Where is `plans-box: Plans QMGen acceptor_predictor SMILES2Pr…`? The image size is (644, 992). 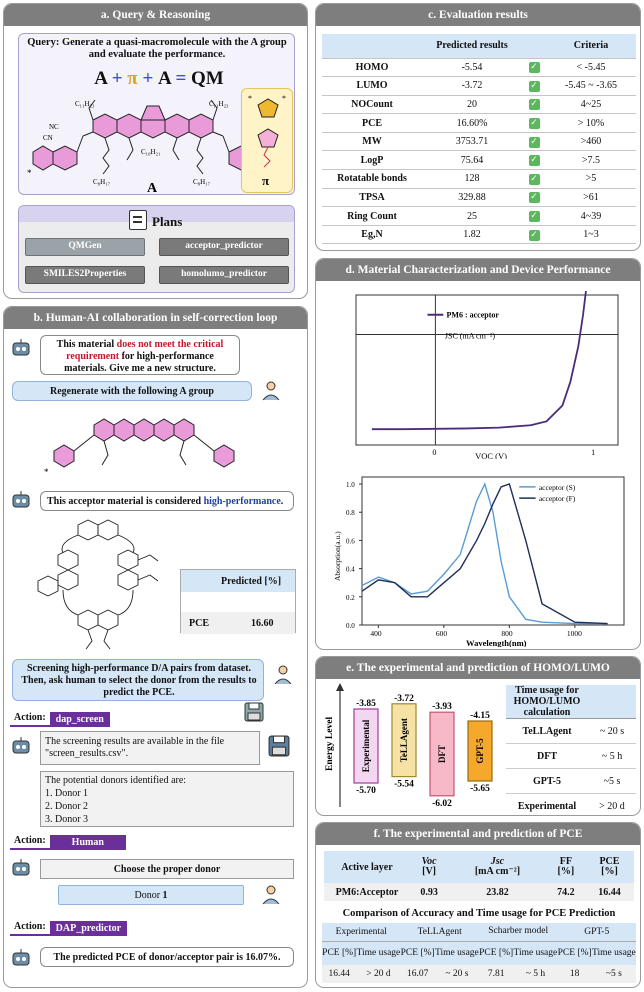 plans-box: Plans QMGen acceptor_predictor SMILES2Pr… is located at coordinates (156, 249).